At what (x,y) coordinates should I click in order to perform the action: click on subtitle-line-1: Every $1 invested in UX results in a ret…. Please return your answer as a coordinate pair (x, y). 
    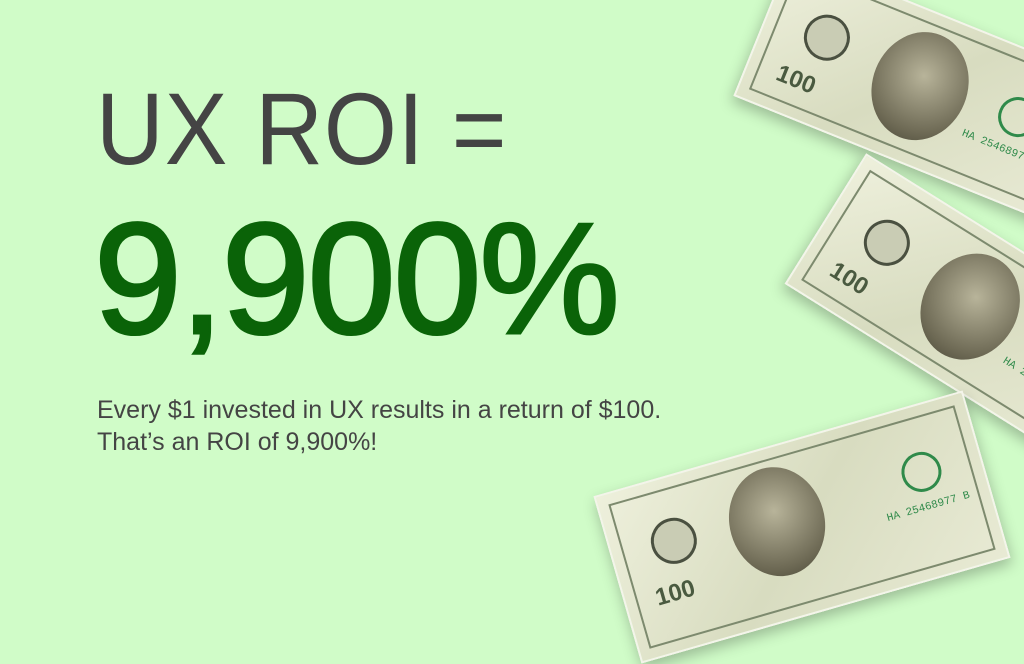
    Looking at the image, I should click on (379, 410).